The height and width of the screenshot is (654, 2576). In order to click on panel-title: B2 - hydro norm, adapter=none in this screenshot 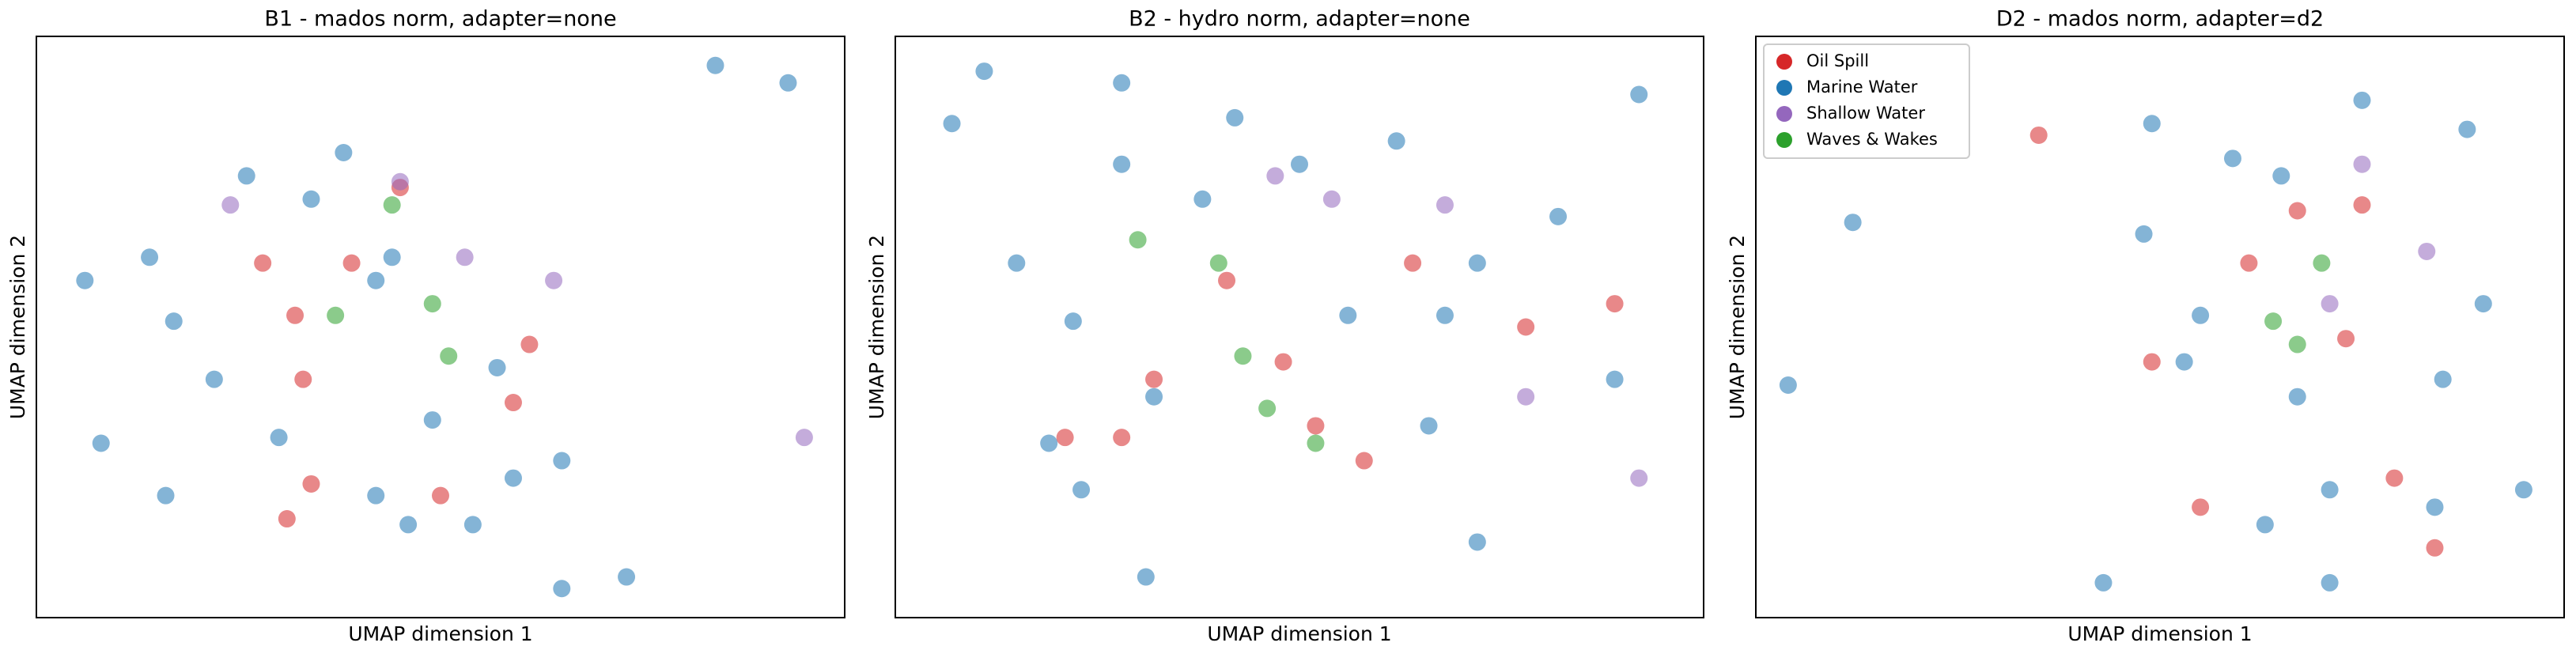, I will do `click(1299, 19)`.